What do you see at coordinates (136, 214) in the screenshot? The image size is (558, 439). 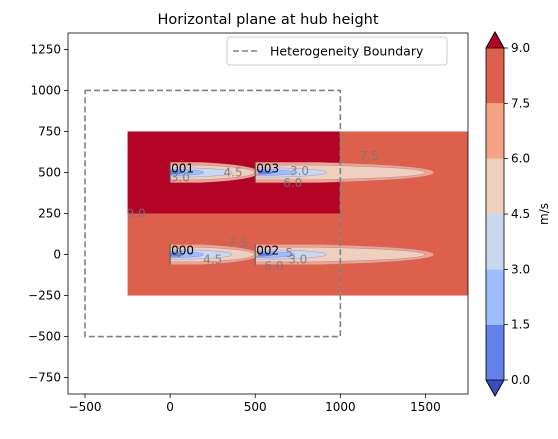 I see `contour-label: 9.0` at bounding box center [136, 214].